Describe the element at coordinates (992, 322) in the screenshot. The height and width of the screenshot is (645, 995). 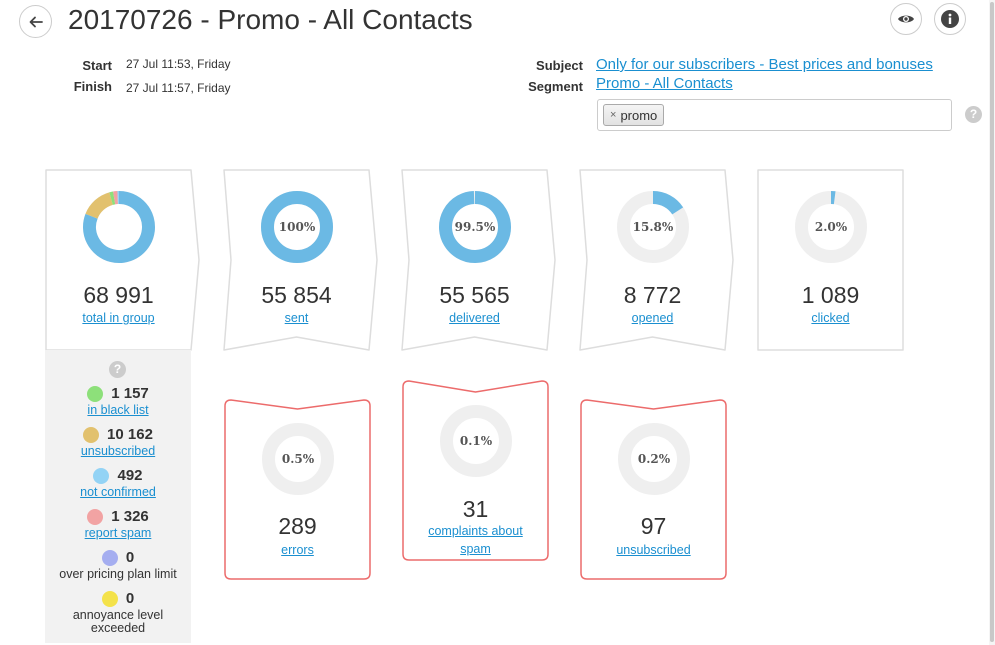
I see `scrollbar-thumb` at that location.